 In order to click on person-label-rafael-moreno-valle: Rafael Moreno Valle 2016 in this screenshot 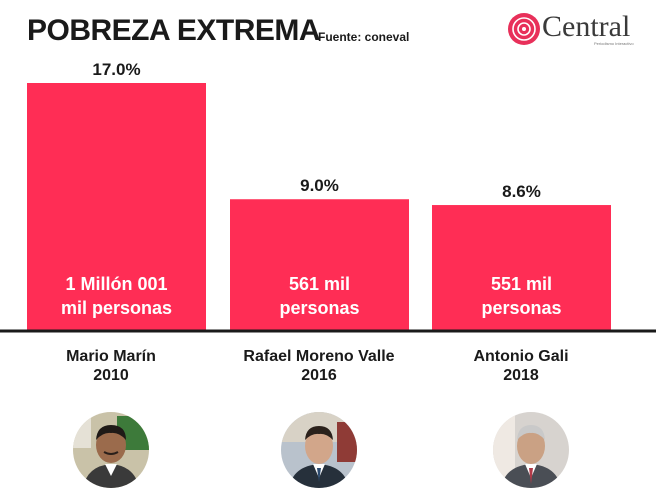, I will do `click(319, 366)`.